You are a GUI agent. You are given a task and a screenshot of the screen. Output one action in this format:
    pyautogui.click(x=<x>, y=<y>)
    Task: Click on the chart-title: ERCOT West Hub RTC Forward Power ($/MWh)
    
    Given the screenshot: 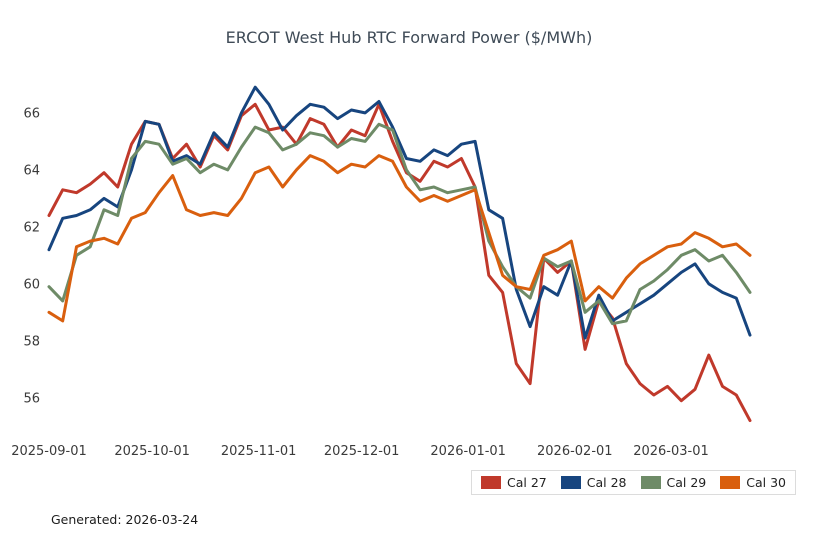 What is the action you would take?
    pyautogui.click(x=409, y=37)
    